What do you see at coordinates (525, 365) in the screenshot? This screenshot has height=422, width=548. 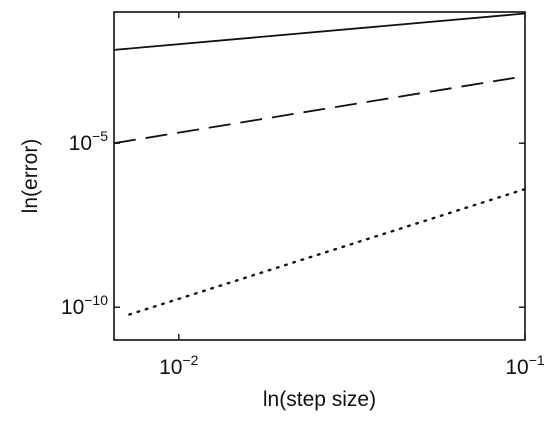 I see `x-tick-label: 10⁻¹` at bounding box center [525, 365].